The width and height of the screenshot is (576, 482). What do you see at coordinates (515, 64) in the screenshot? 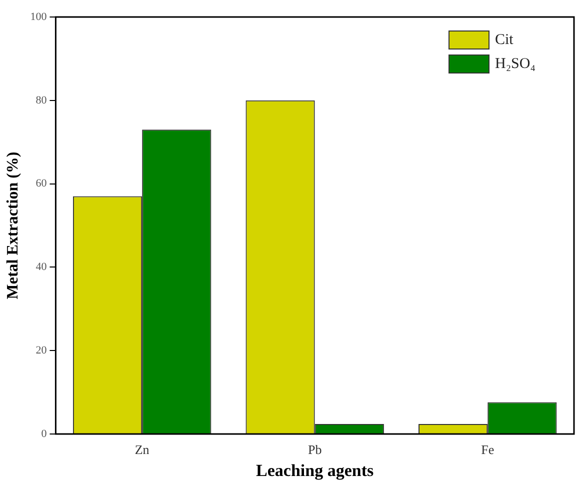
I see `legend-label: H₂SO₄` at bounding box center [515, 64].